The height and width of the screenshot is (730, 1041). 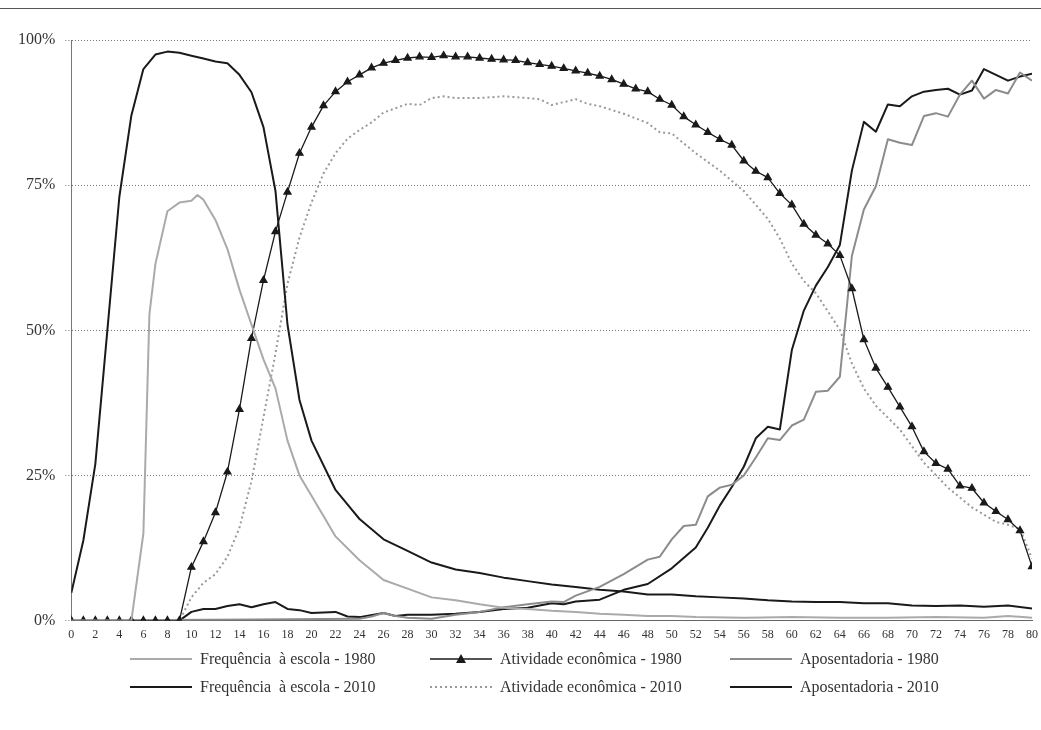 What do you see at coordinates (95, 633) in the screenshot?
I see `x-tick-label: 2` at bounding box center [95, 633].